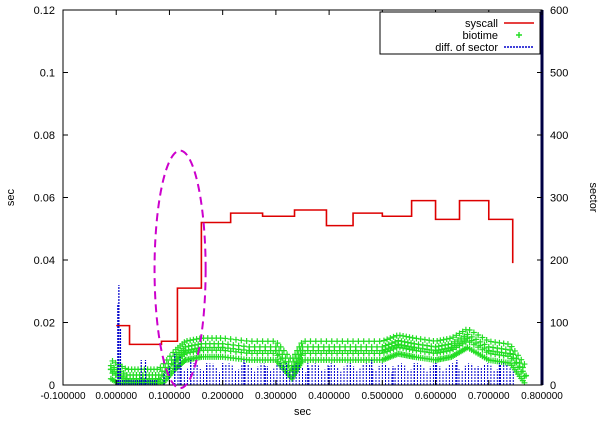  What do you see at coordinates (542, 396) in the screenshot?
I see `x-tick-label: 0.800000` at bounding box center [542, 396].